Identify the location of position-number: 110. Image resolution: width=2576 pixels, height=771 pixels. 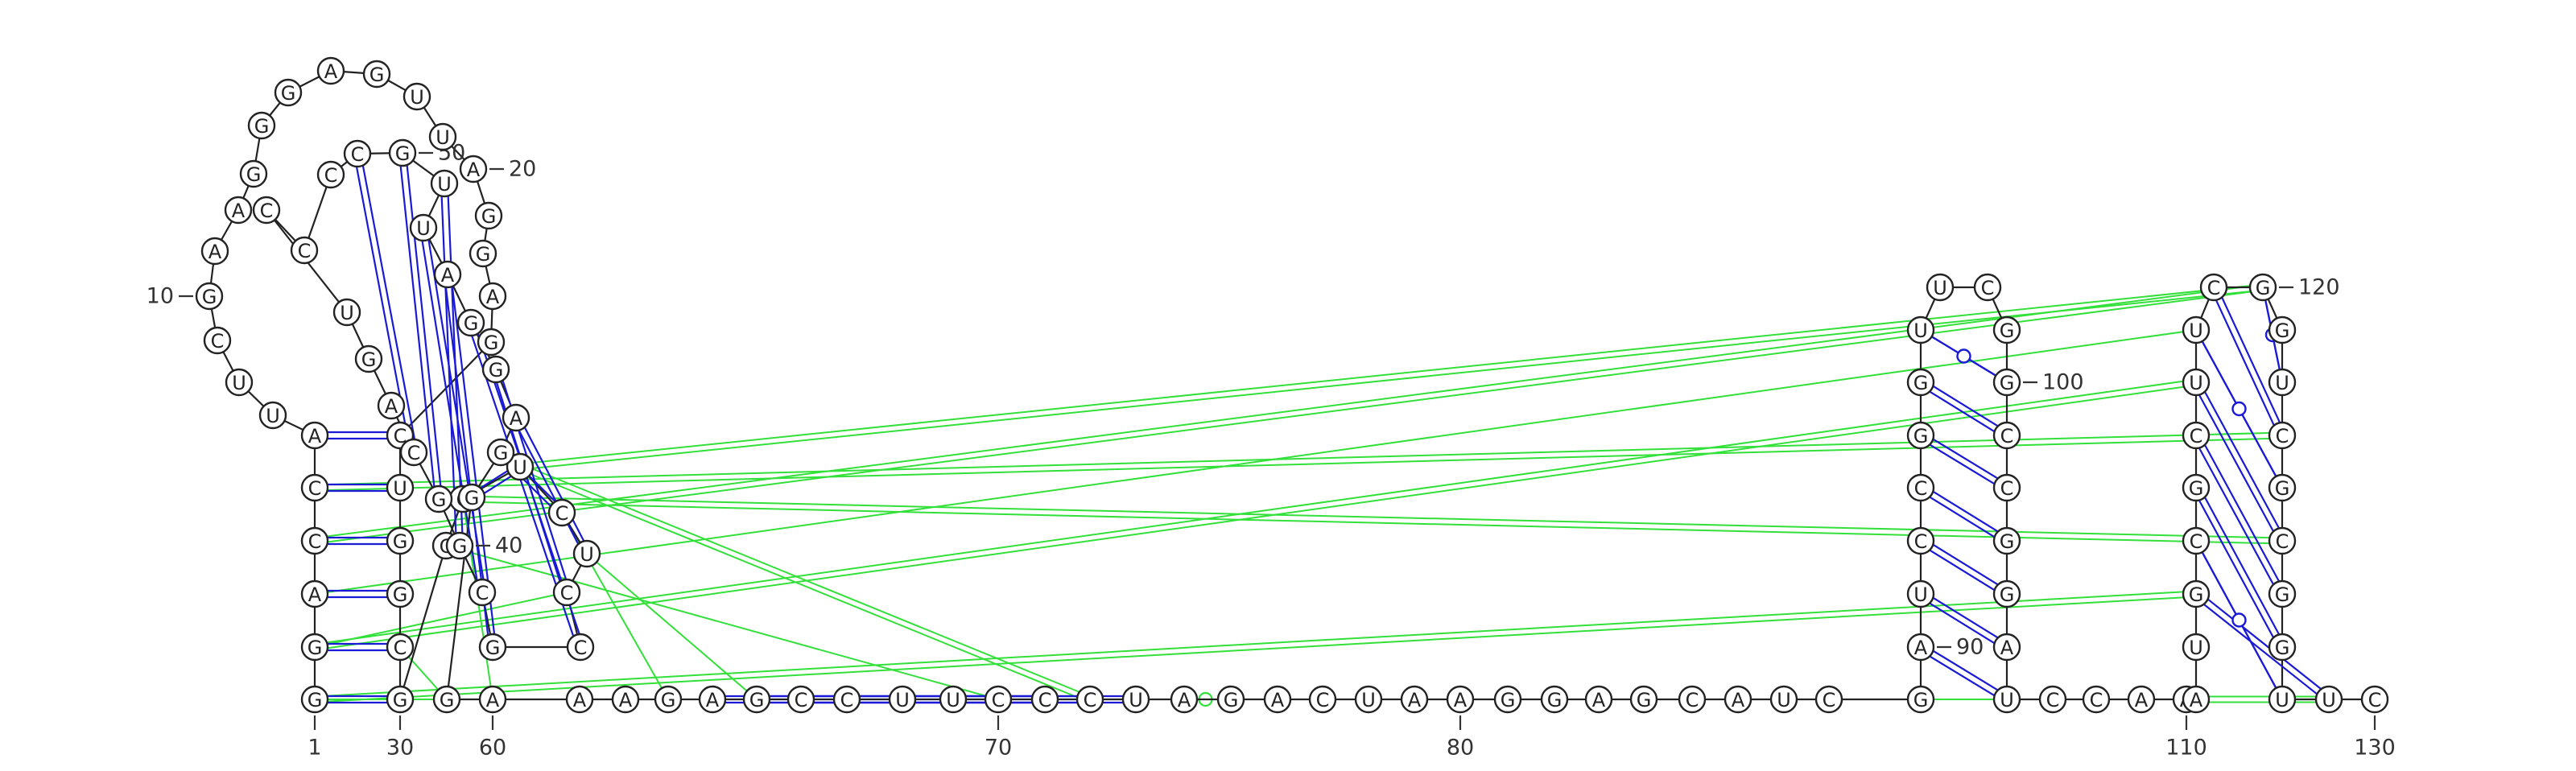
(2186, 748).